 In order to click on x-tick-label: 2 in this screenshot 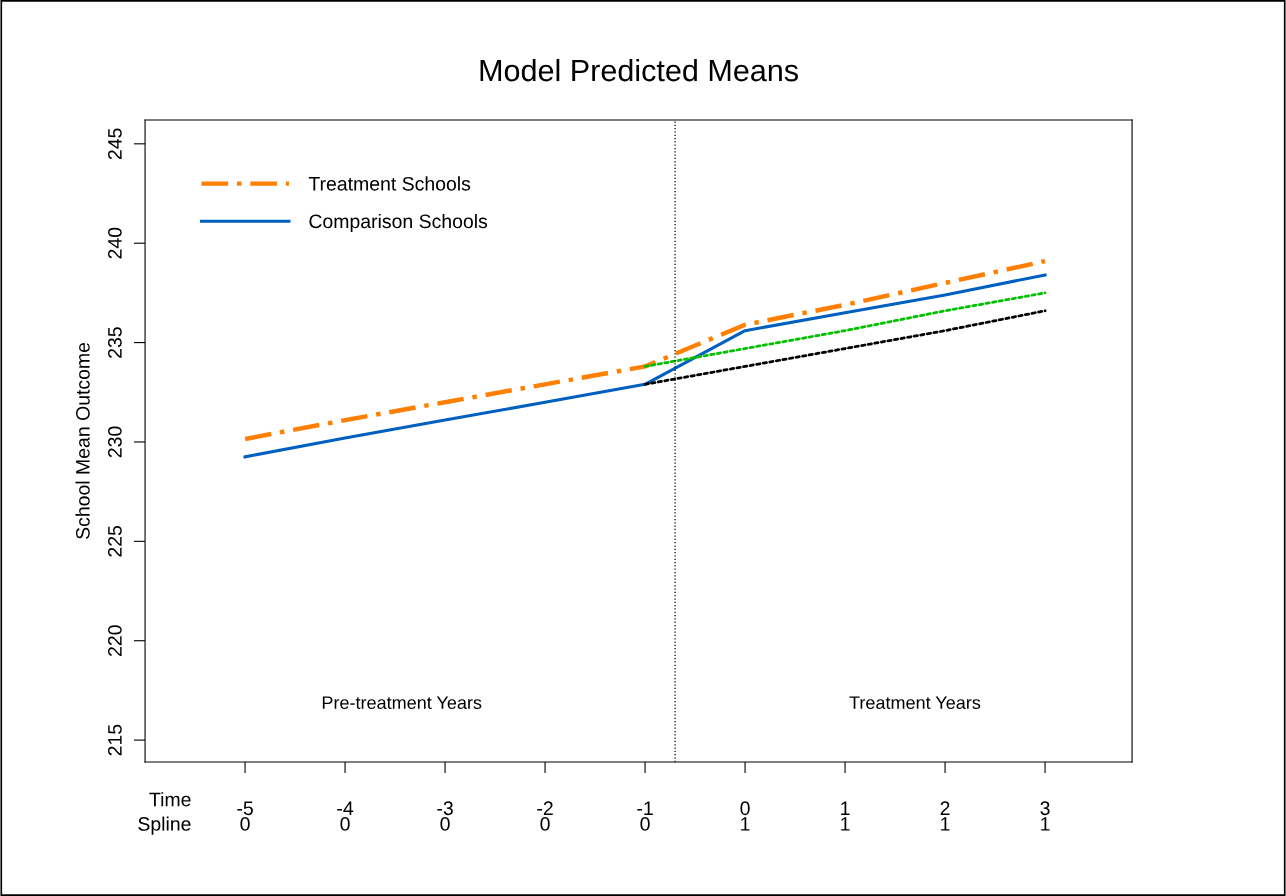, I will do `click(945, 808)`.